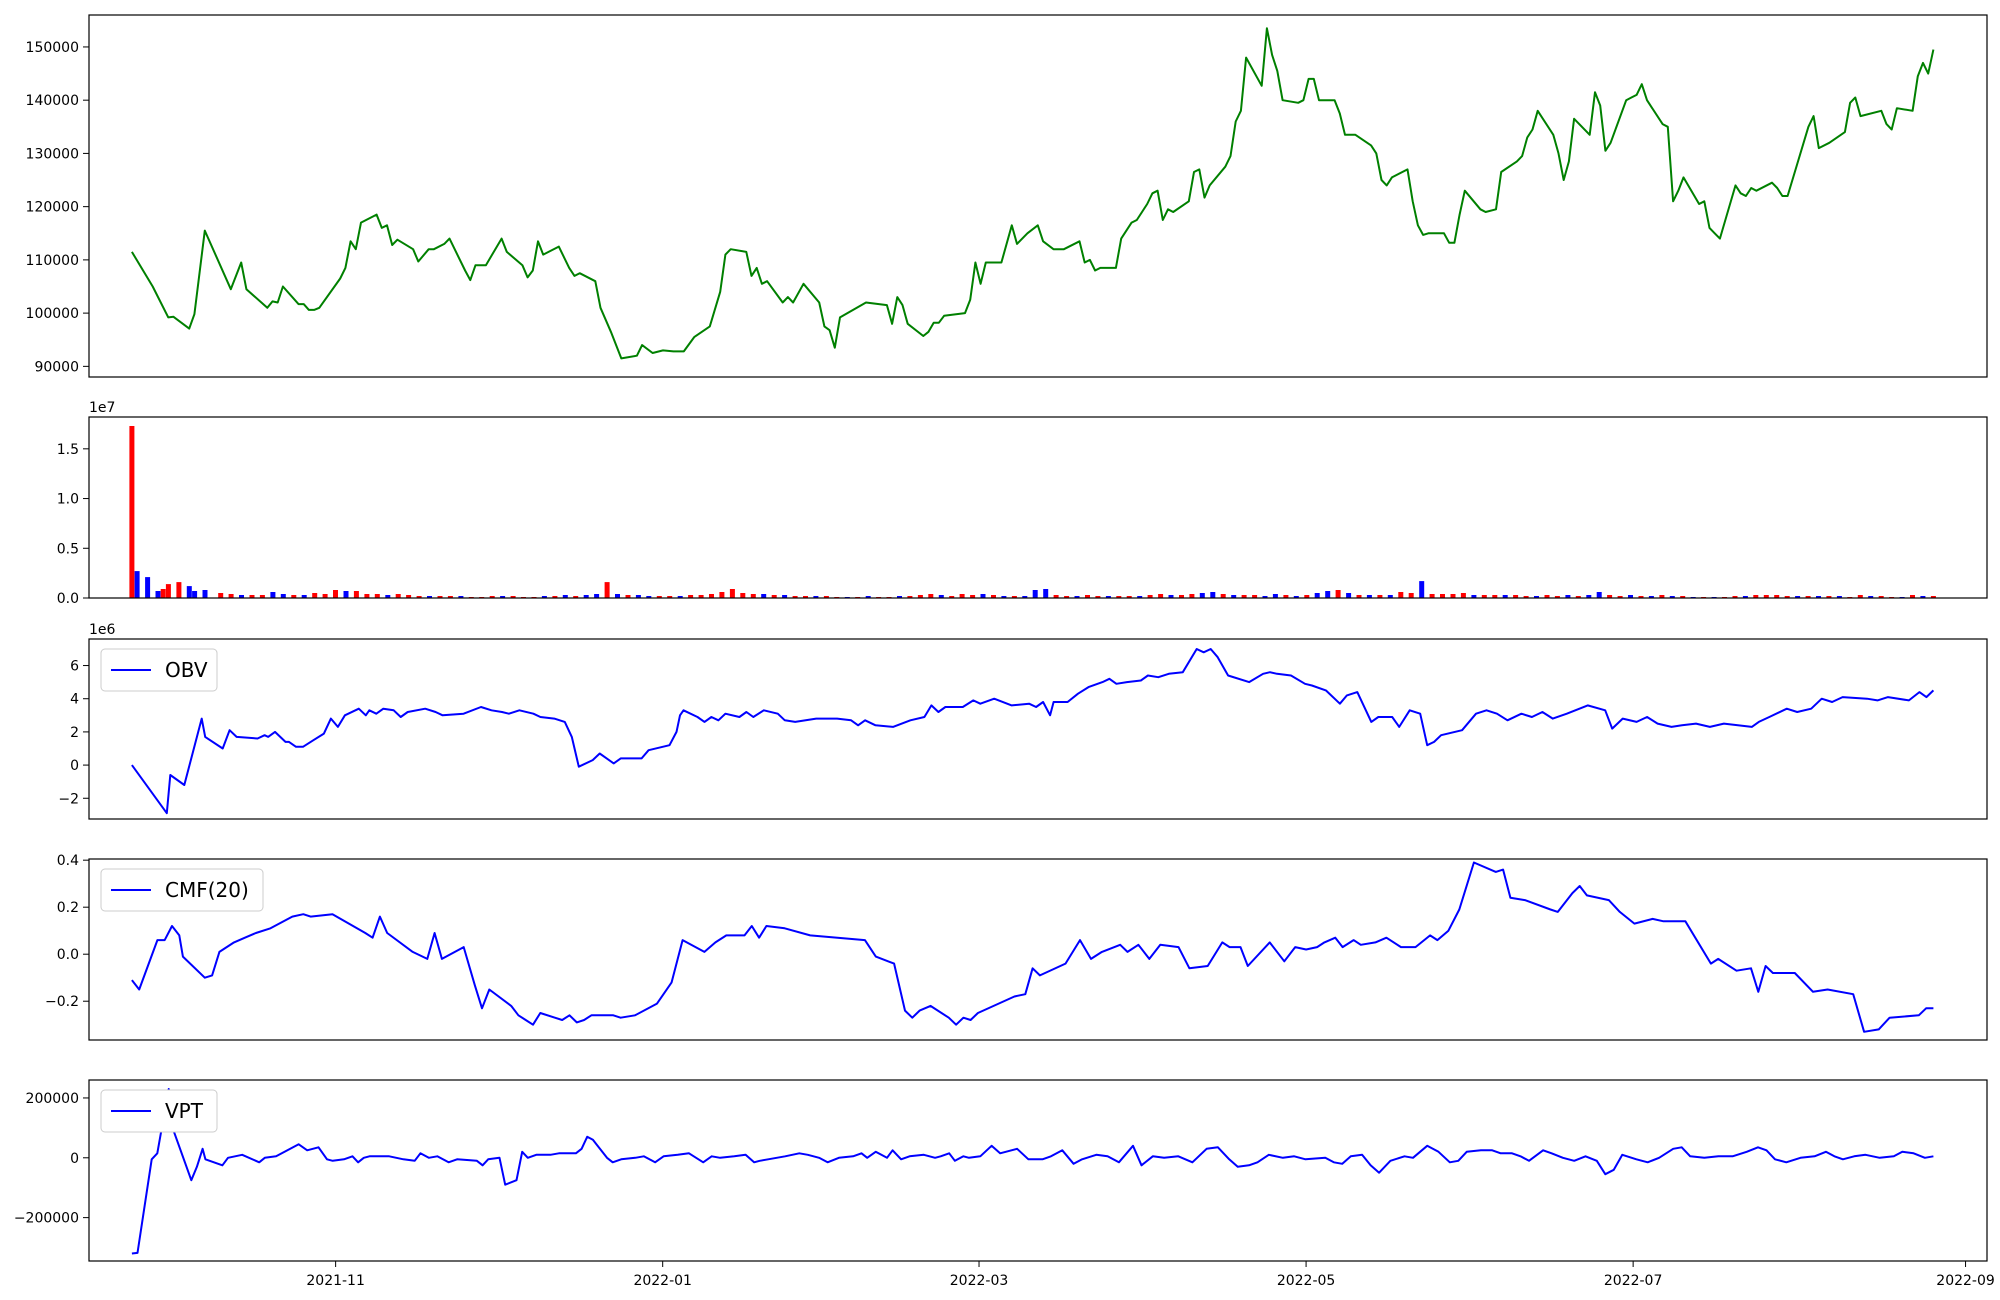 Image resolution: width=2000 pixels, height=1300 pixels. What do you see at coordinates (52, 154) in the screenshot?
I see `y-tick-label: 130000` at bounding box center [52, 154].